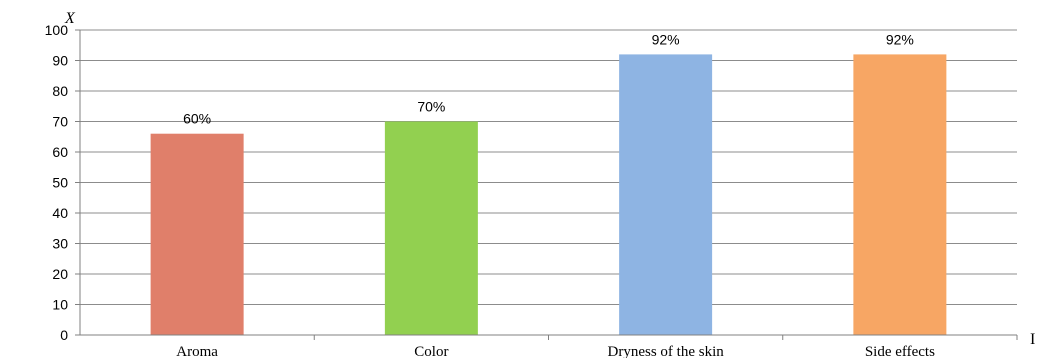  Describe the element at coordinates (60, 213) in the screenshot. I see `y-tick-label: 40` at that location.